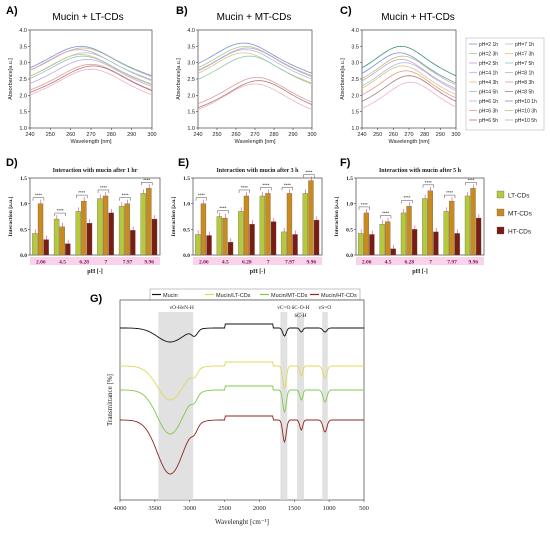 The width and height of the screenshot is (550, 535). I want to click on legend-item: pH=2 1h, so click(488, 45).